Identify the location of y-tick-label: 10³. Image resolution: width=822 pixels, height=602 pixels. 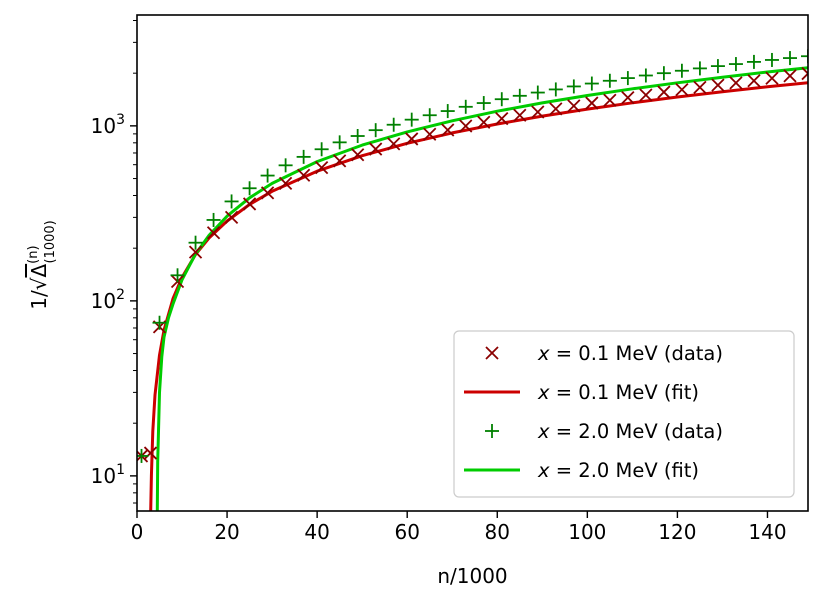
(108, 125).